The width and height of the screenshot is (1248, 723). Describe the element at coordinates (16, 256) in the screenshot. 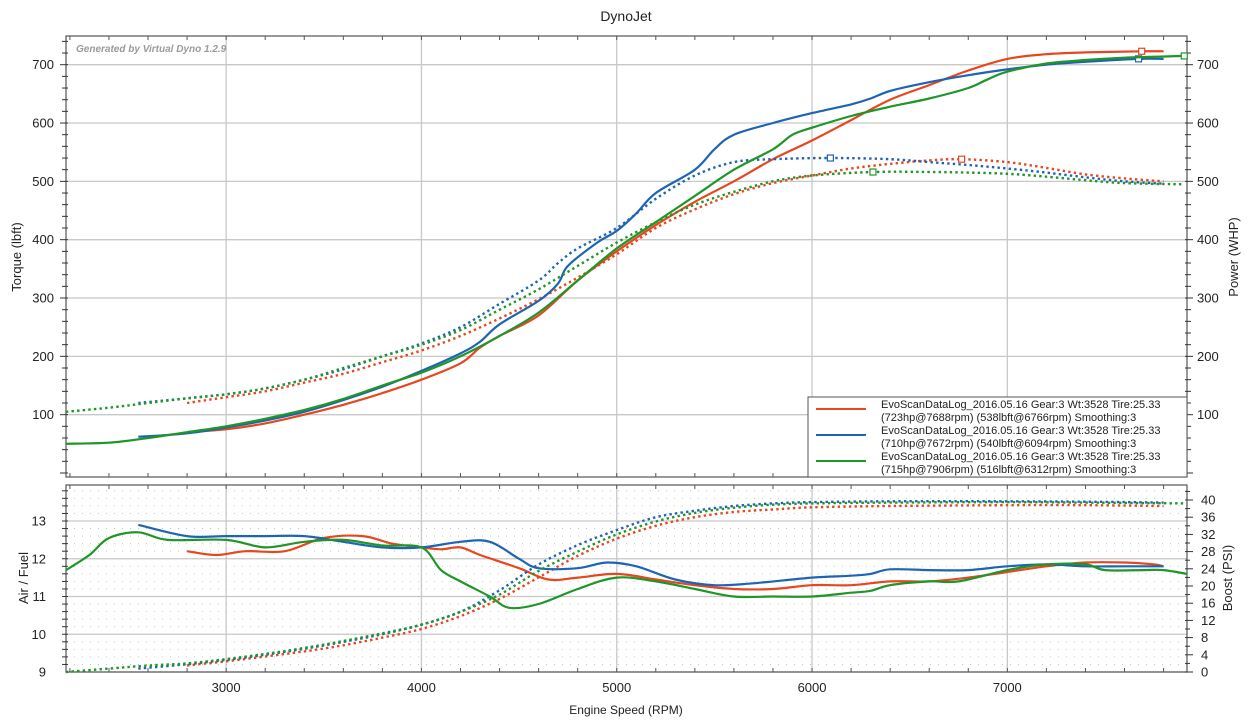

I see `torque-axis-title: Torque (lbft)` at that location.